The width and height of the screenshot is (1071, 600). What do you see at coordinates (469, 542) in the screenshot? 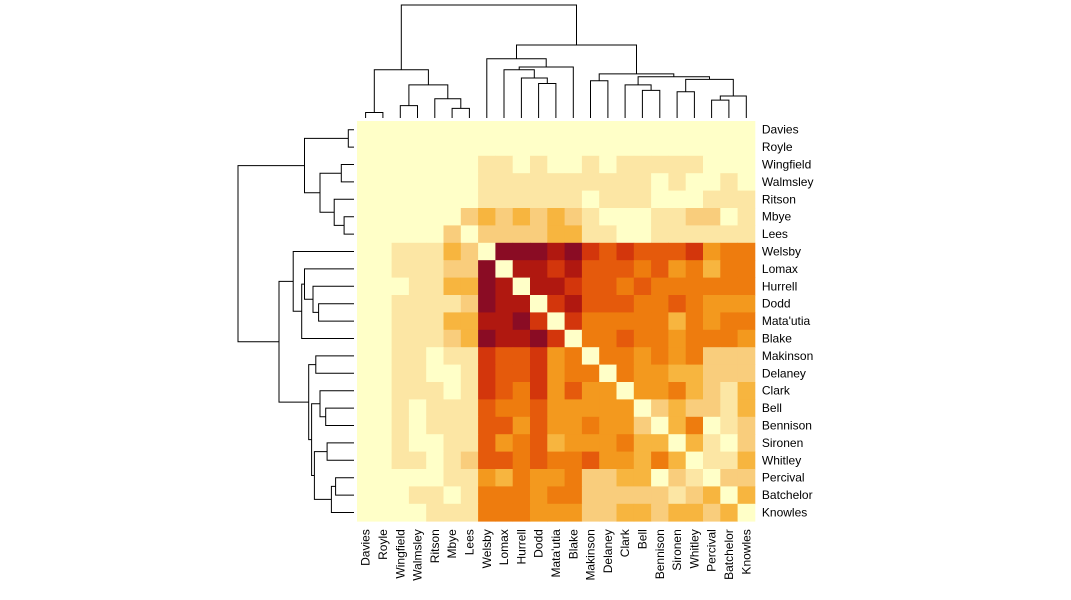
I see `column-label: Lees` at bounding box center [469, 542].